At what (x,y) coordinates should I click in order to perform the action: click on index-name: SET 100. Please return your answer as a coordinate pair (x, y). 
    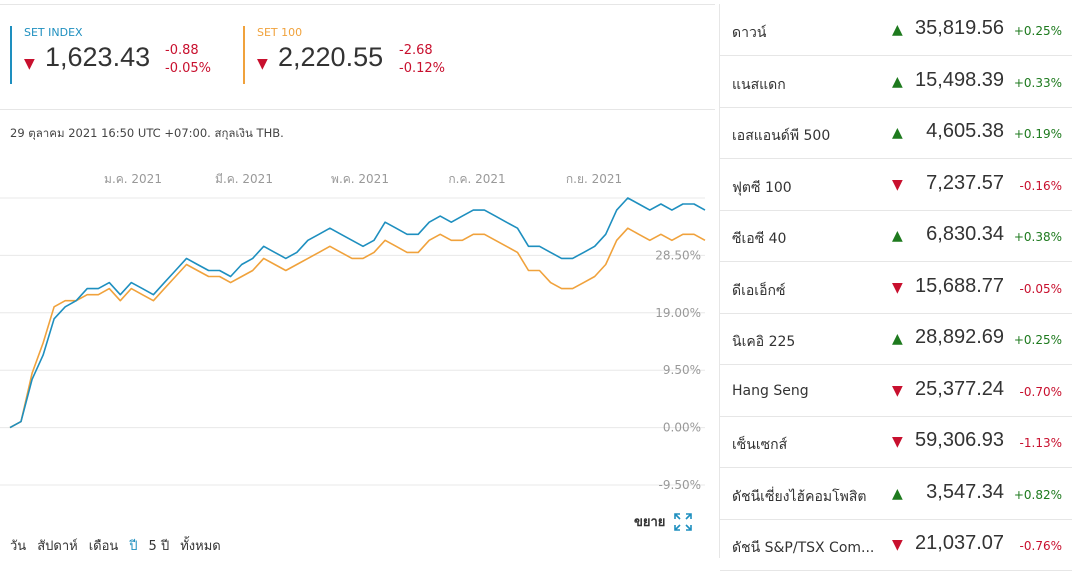
    Looking at the image, I should click on (280, 32).